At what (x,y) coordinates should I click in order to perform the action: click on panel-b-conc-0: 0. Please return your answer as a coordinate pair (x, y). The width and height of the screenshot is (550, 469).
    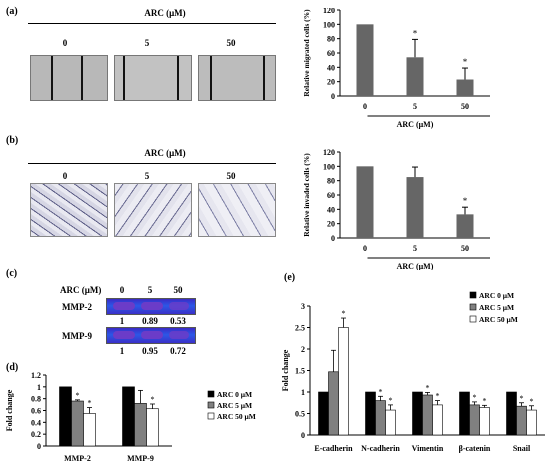
    Looking at the image, I should click on (65, 176).